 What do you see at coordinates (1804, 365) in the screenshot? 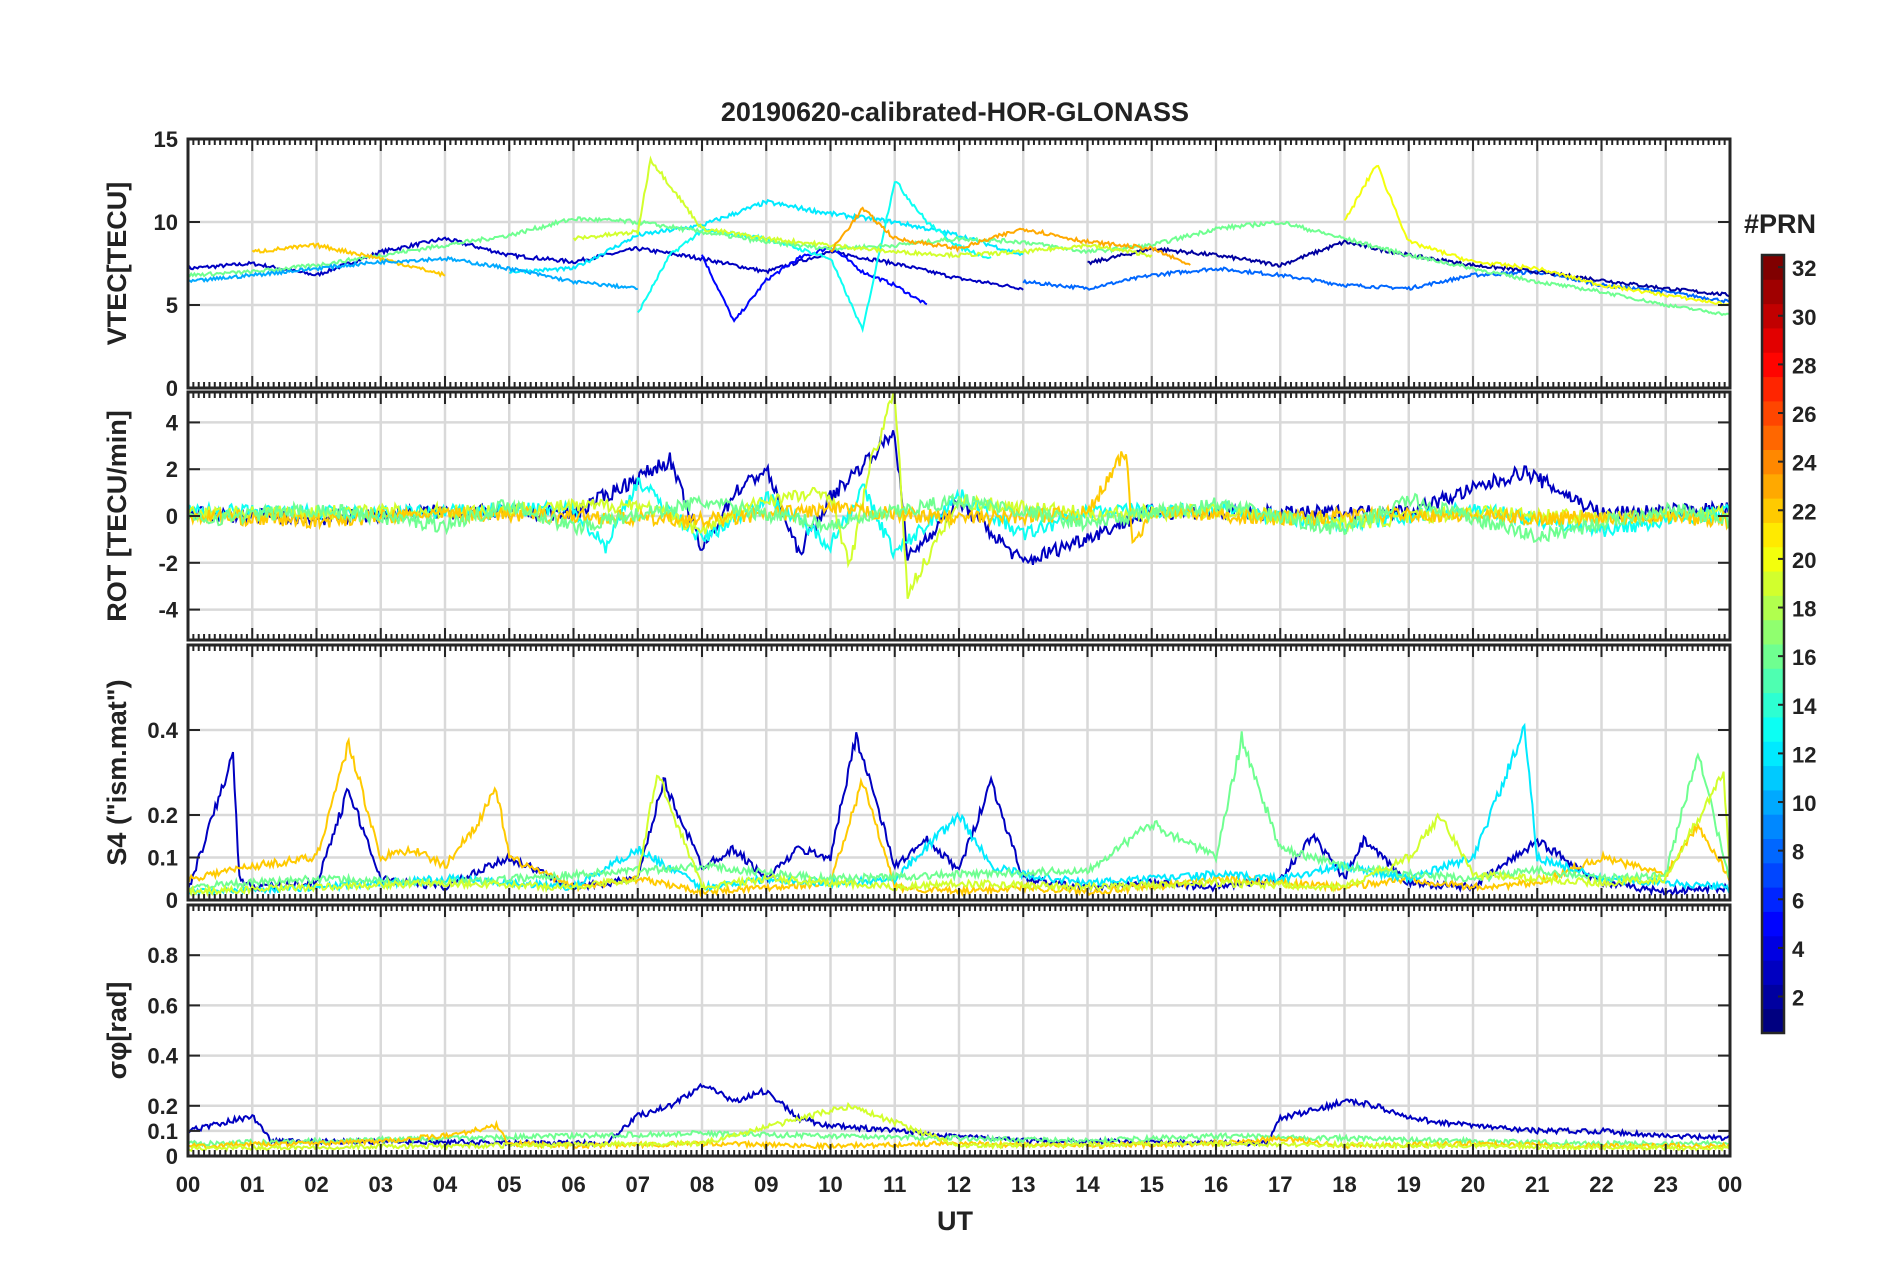
I see `colorbar-tick-label: 28` at bounding box center [1804, 365].